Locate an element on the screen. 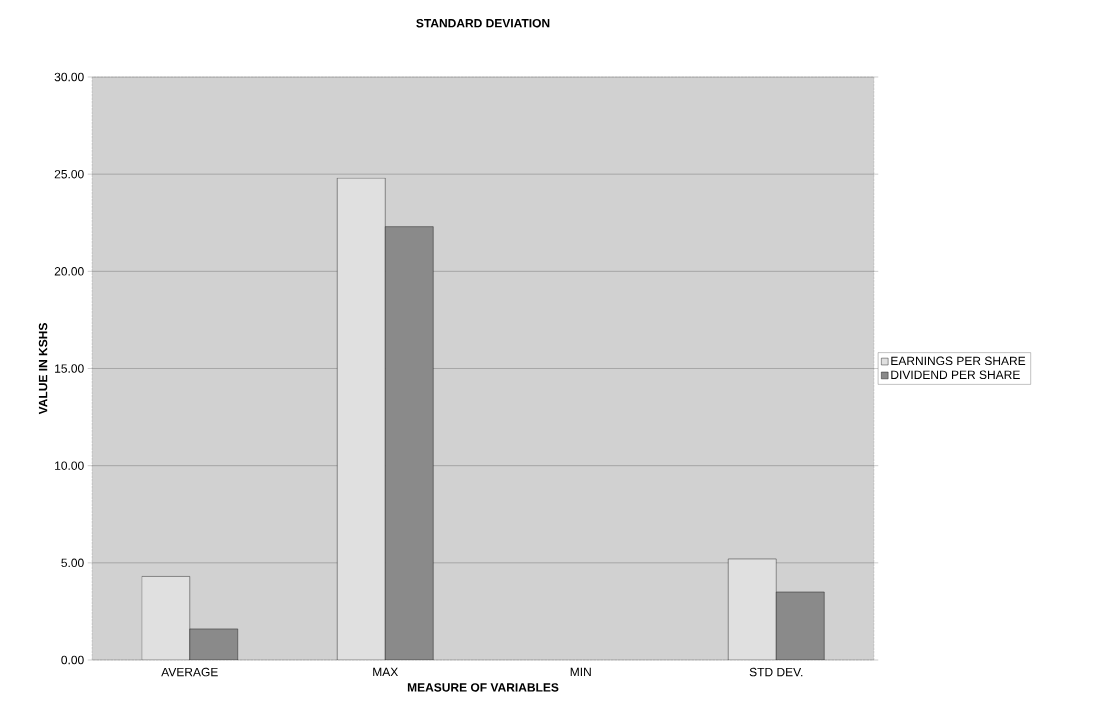 The width and height of the screenshot is (1101, 721). y-tick-label: 15.00 is located at coordinates (69, 368).